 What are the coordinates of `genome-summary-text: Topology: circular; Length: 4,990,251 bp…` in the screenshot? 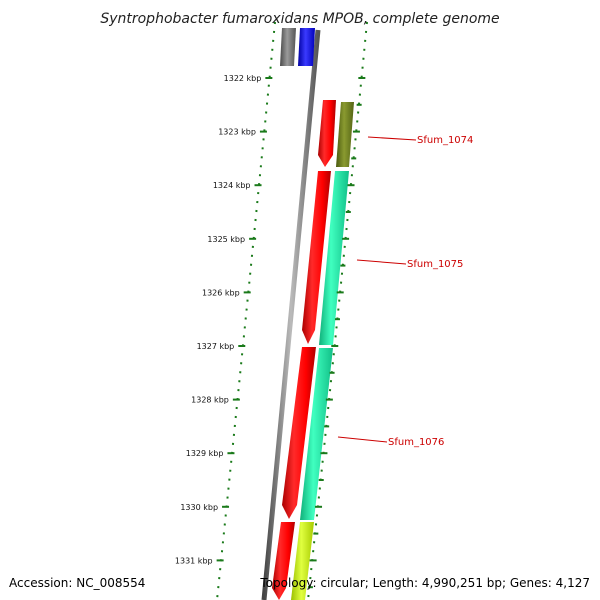 It's located at (425, 583).